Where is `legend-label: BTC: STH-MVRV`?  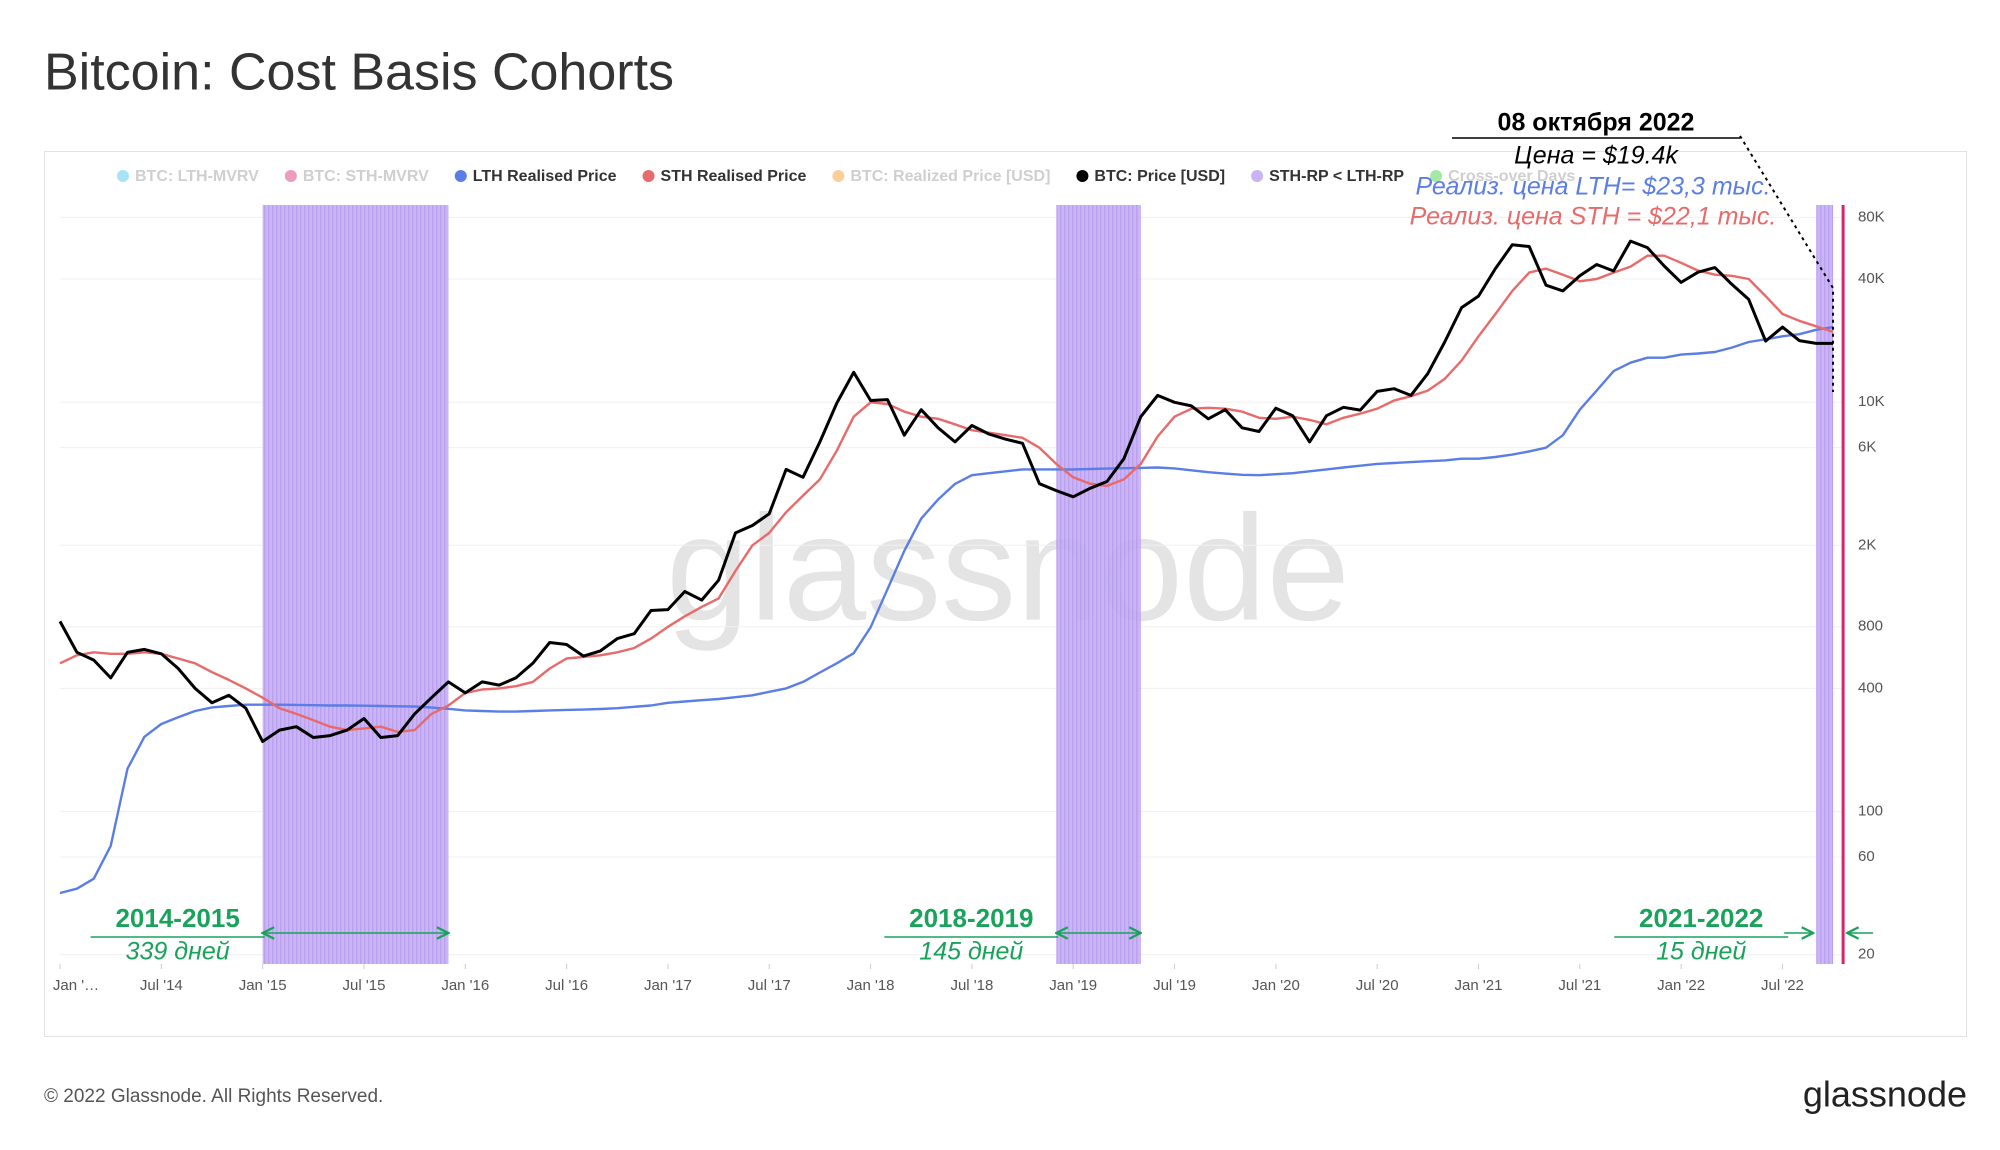
legend-label: BTC: STH-MVRV is located at coordinates (366, 176).